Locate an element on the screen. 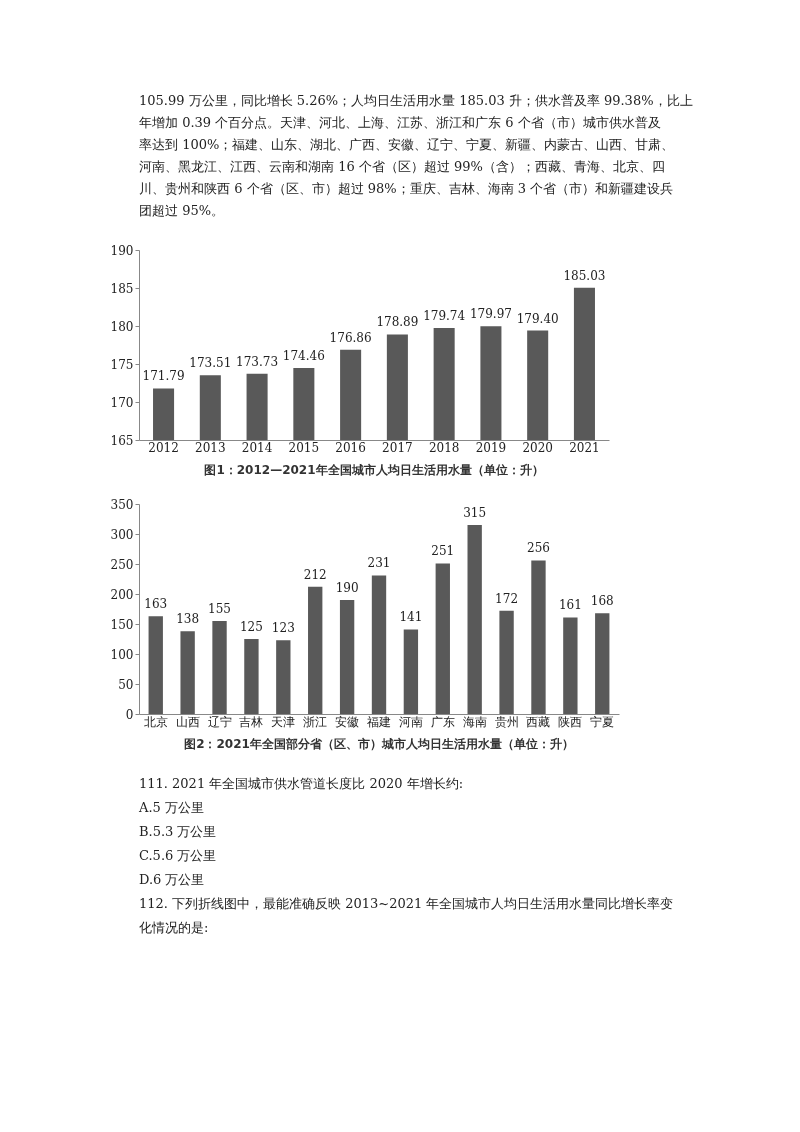 This screenshot has width=800, height=1132. x-tick-label: 2012 is located at coordinates (163, 447).